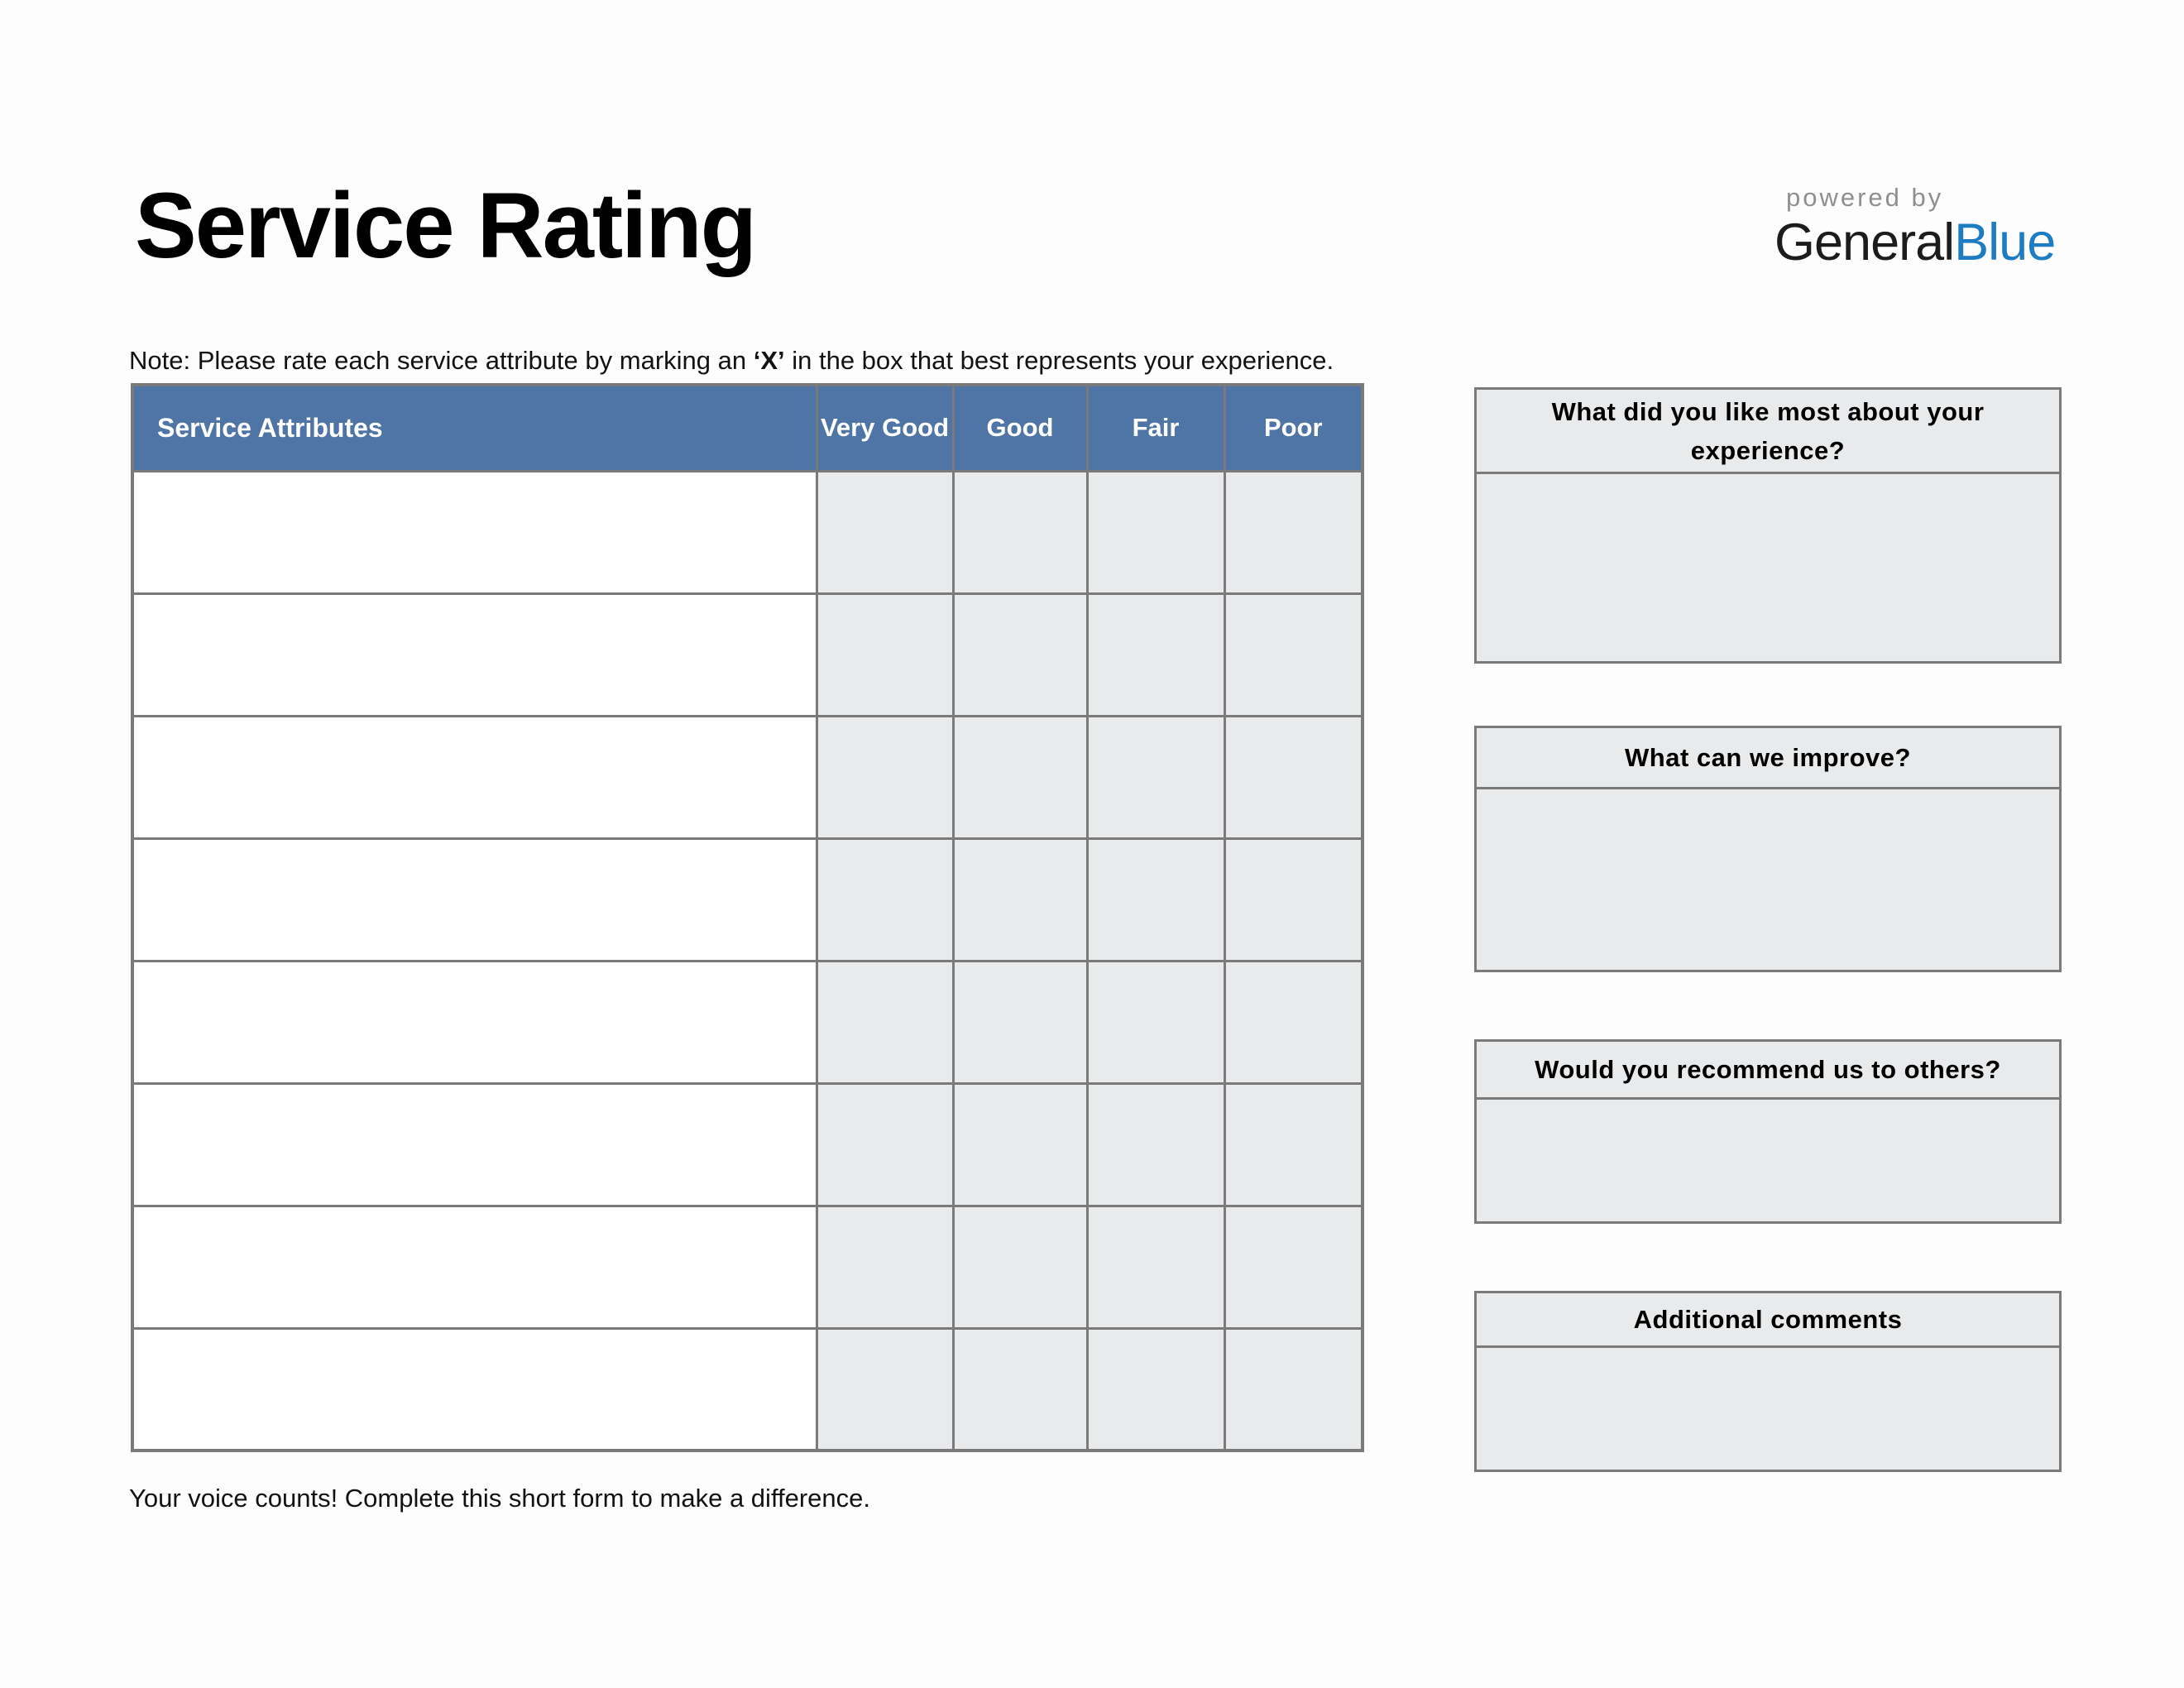 The width and height of the screenshot is (2184, 1688). I want to click on brand-wordmark: GeneralBlue, so click(1915, 242).